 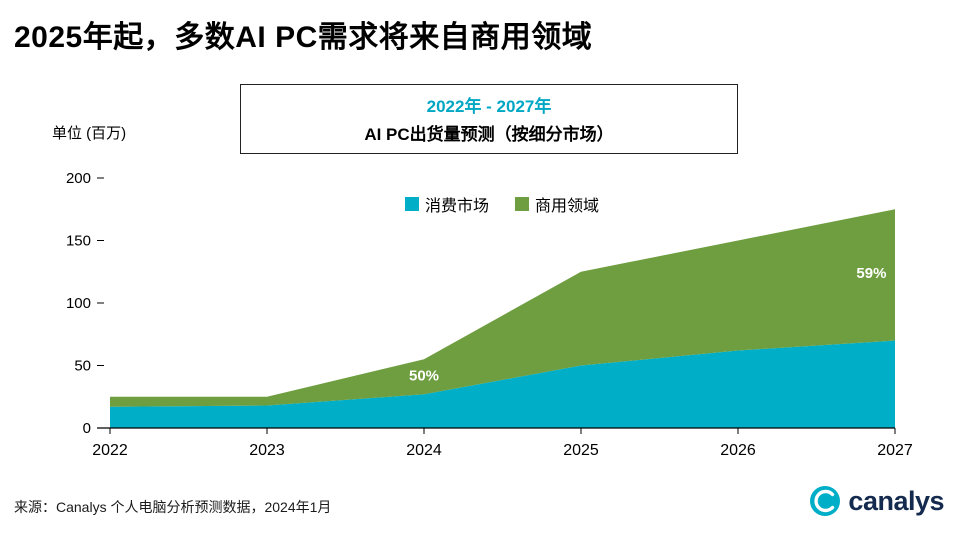 What do you see at coordinates (738, 450) in the screenshot?
I see `x-tick-label: 2026` at bounding box center [738, 450].